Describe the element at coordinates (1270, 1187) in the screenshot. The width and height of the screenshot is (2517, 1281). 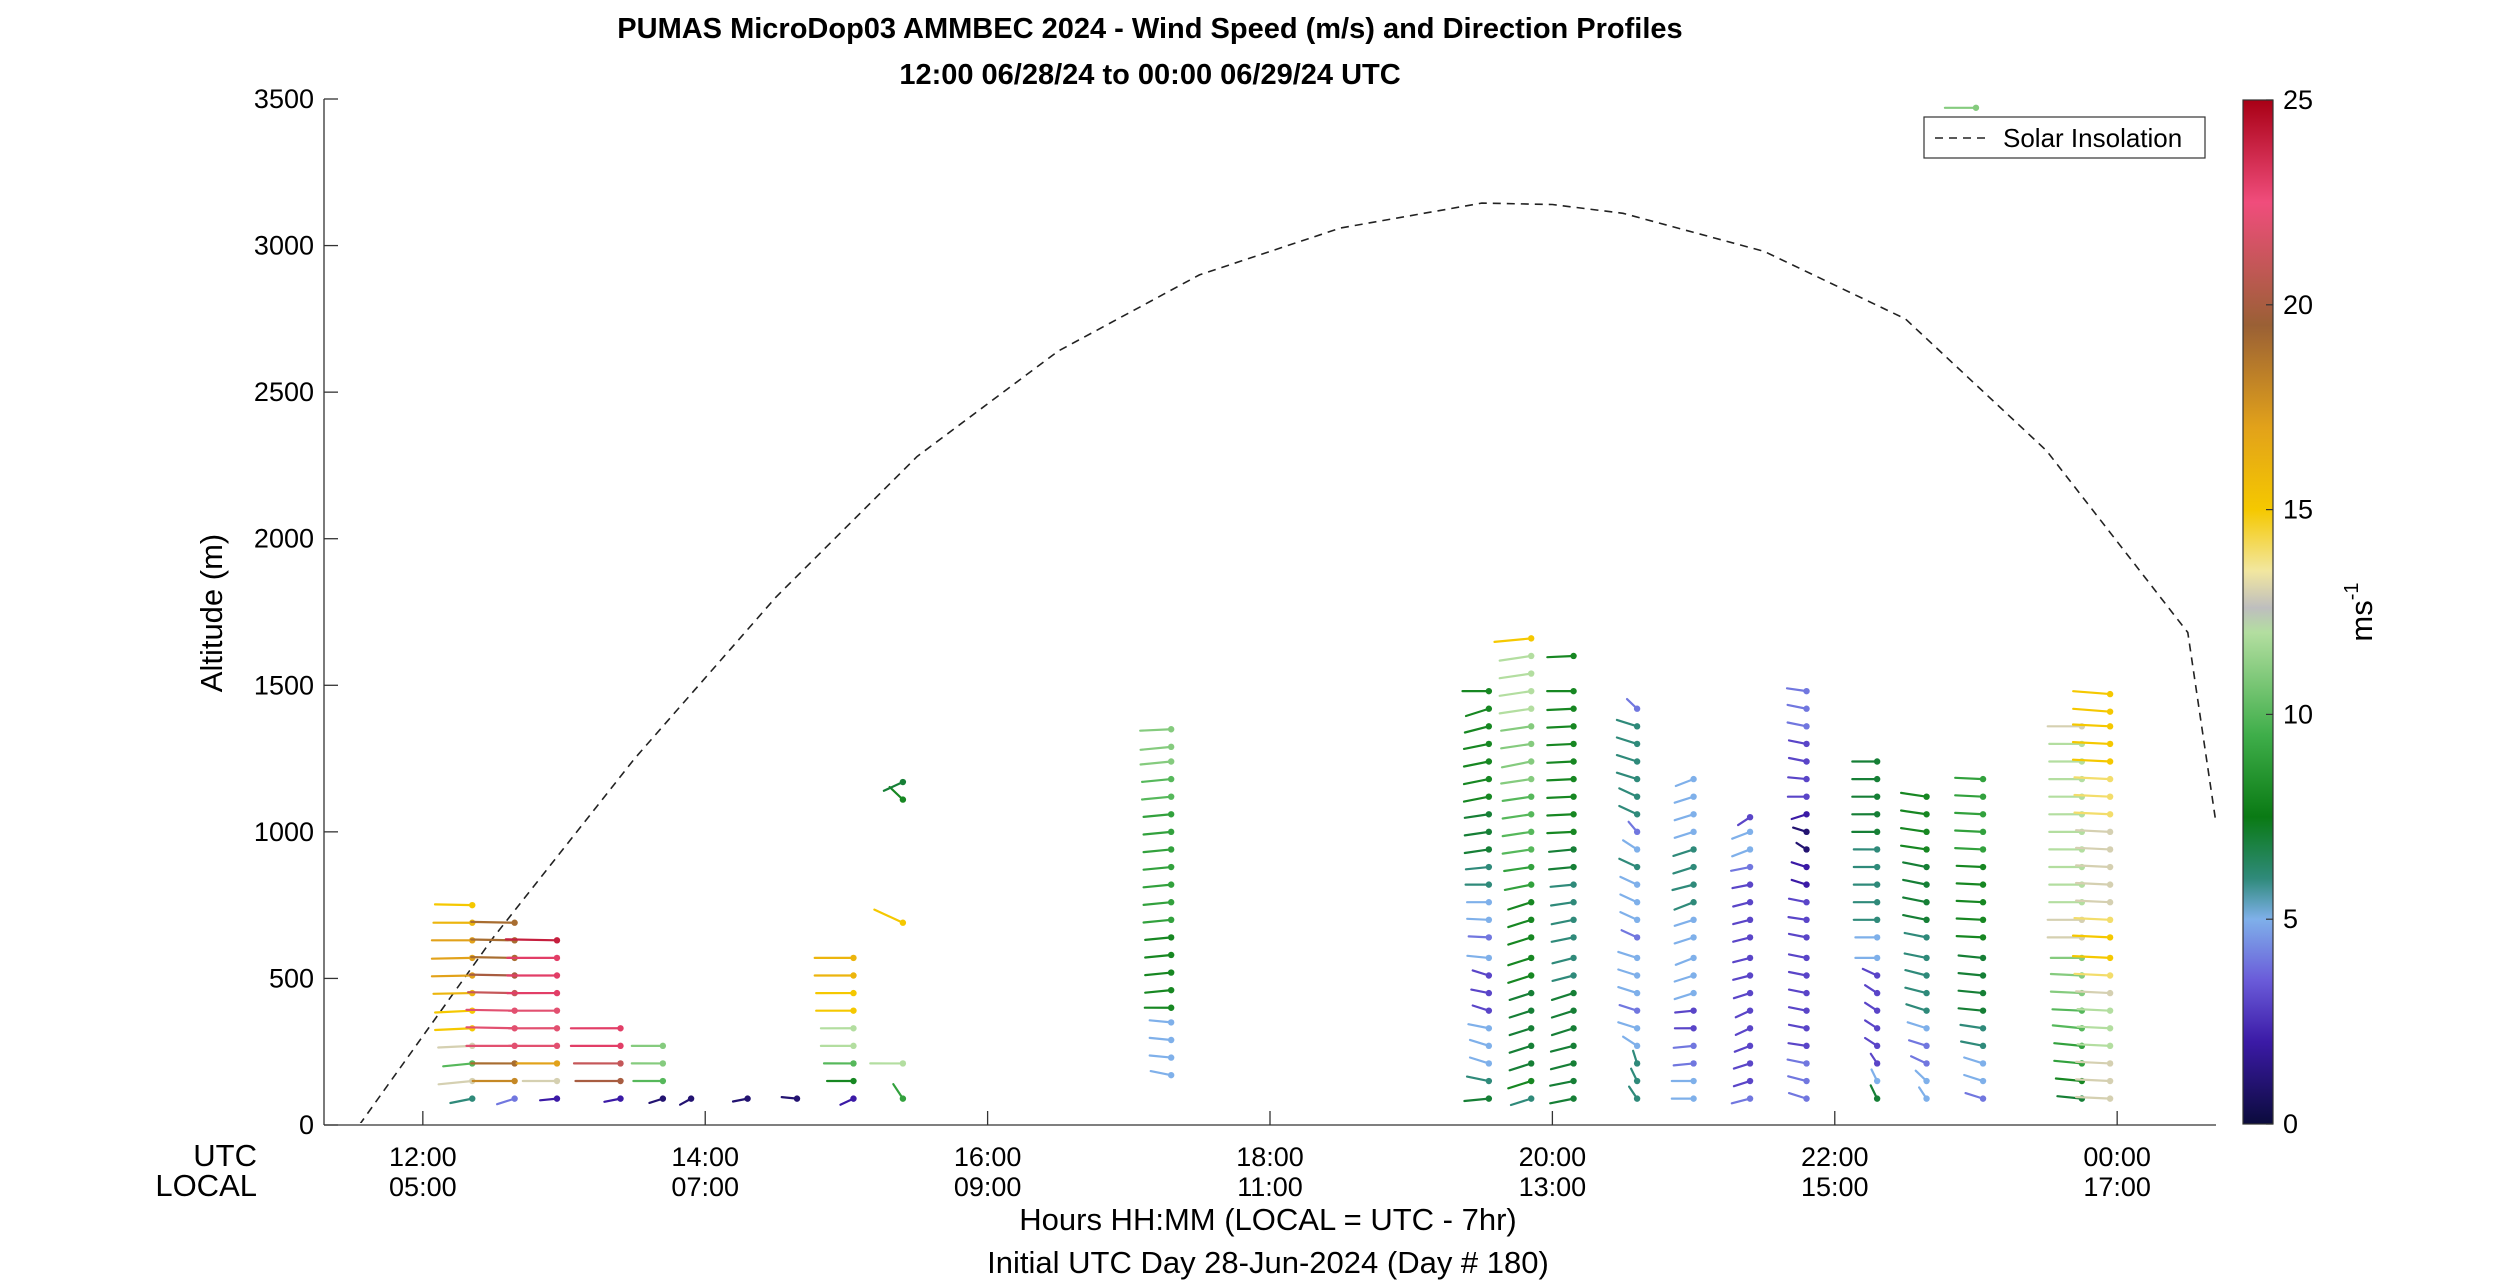
I see `x-tick-label-local: 11:00` at that location.